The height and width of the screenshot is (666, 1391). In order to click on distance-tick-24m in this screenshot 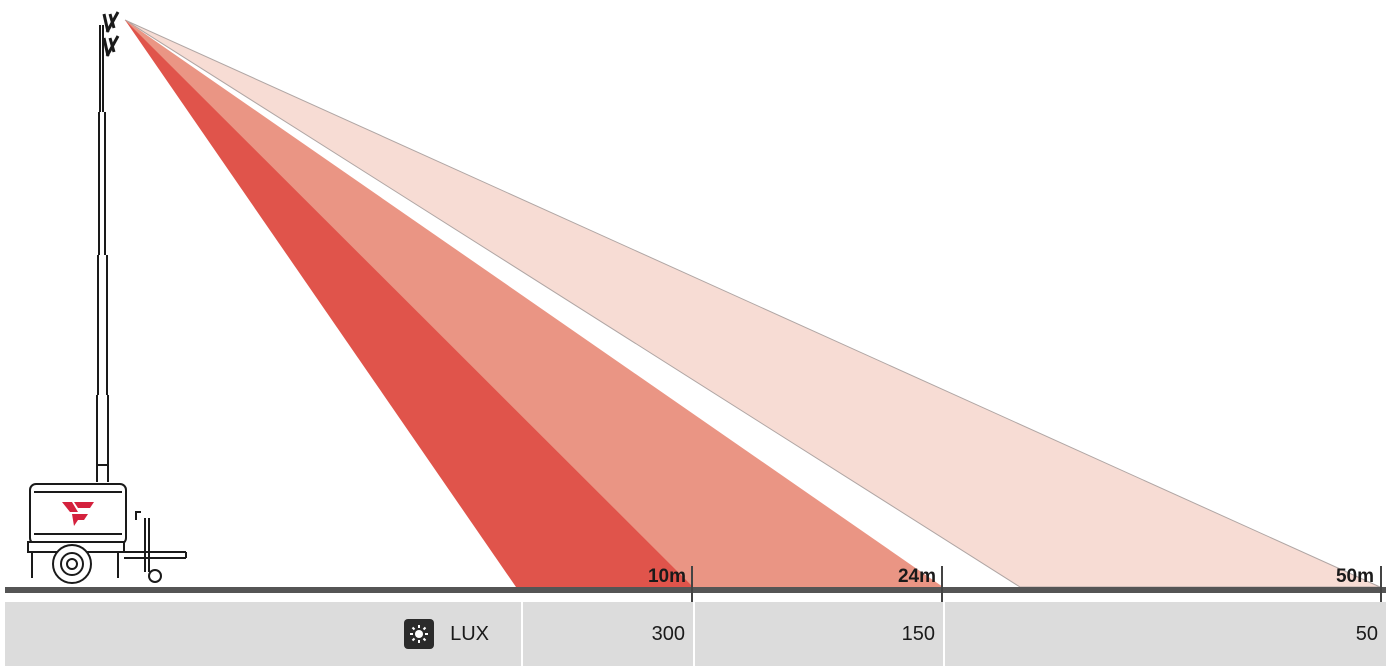, I will do `click(942, 584)`.